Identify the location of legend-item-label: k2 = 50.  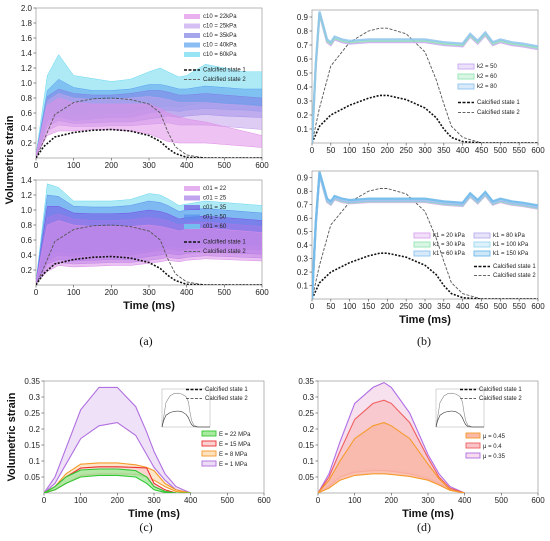
(487, 67).